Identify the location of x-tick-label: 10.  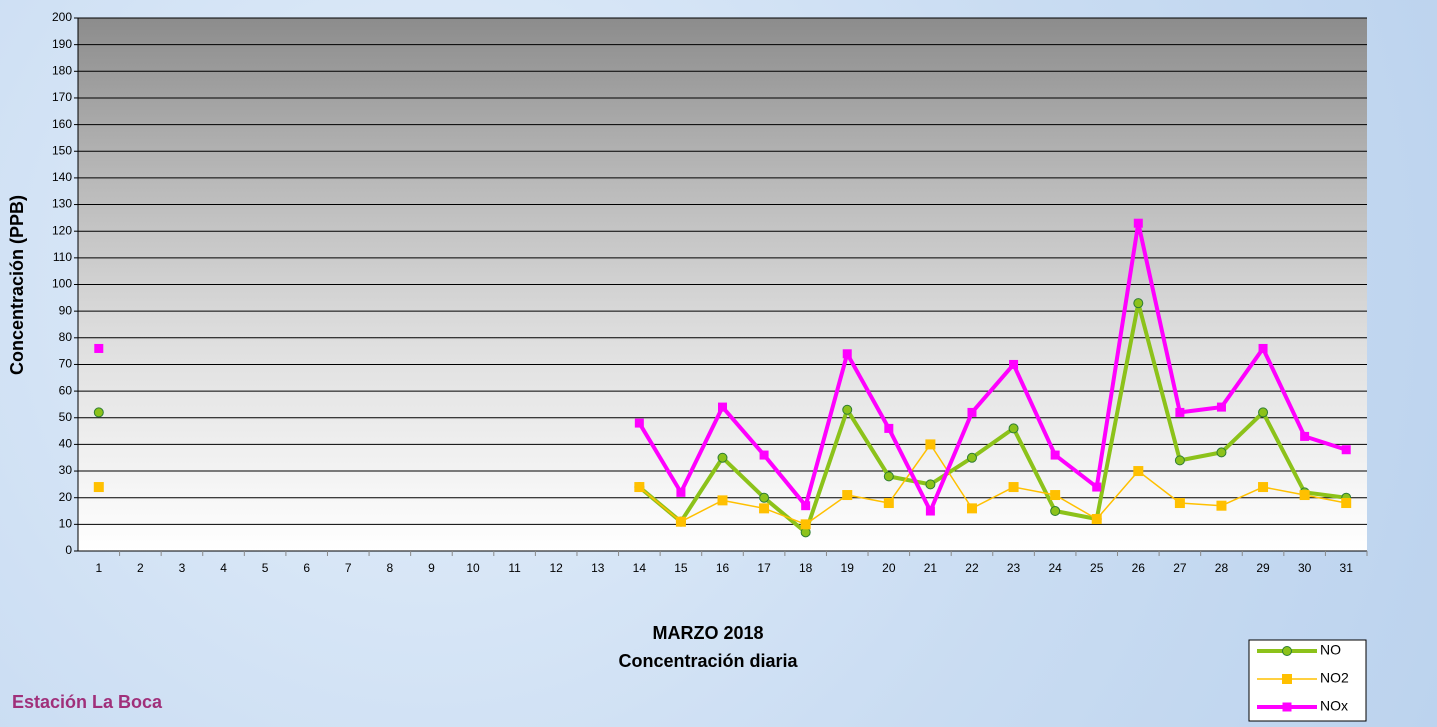
(473, 568).